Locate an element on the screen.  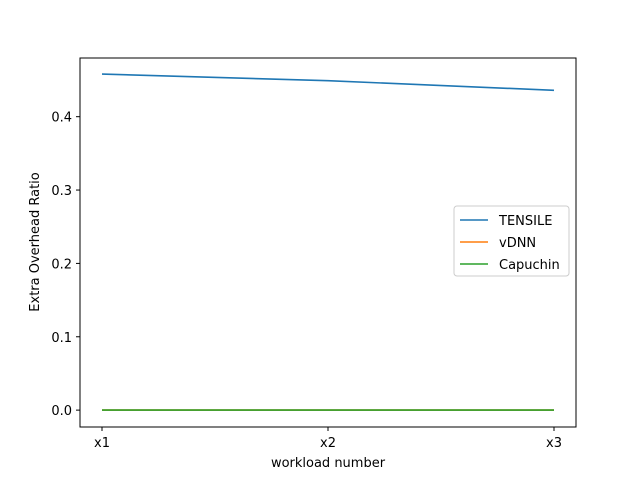
x-axis-ticks: x1 x2 x3 is located at coordinates (328, 439).